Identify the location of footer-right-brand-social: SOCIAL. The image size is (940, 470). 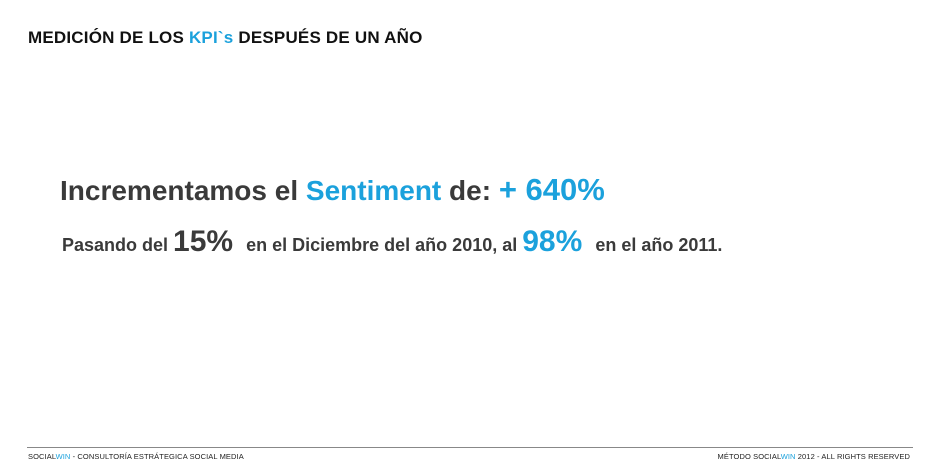
(767, 456).